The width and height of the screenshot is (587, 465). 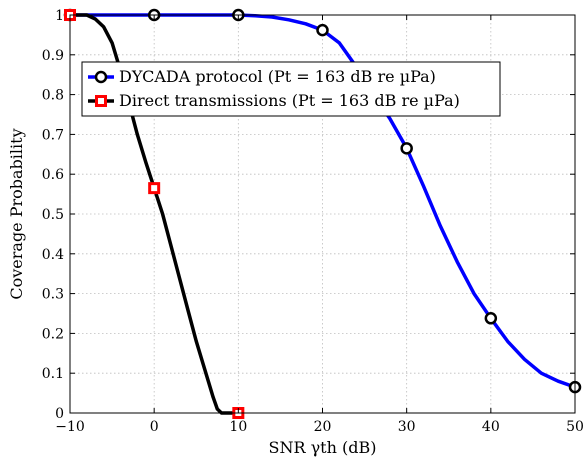 What do you see at coordinates (323, 427) in the screenshot?
I see `x-tick-label: 20` at bounding box center [323, 427].